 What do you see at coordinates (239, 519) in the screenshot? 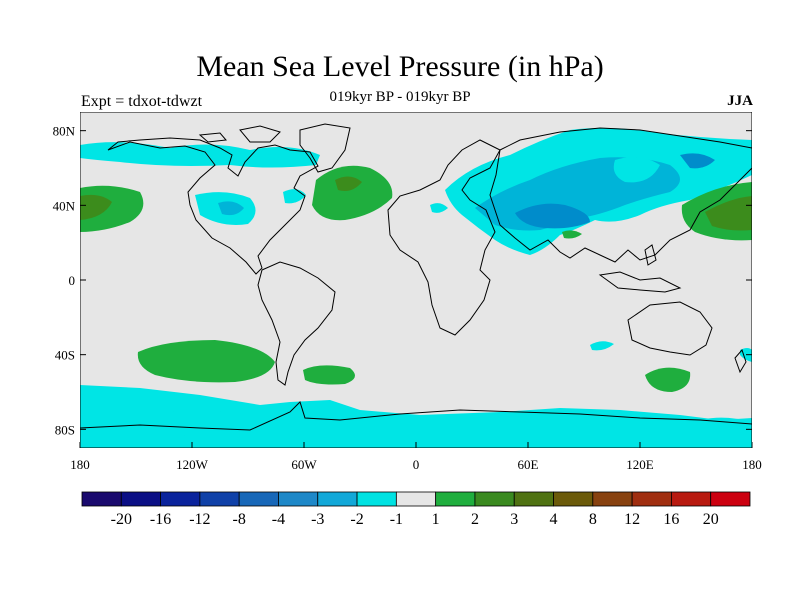
I see `colorbar-label: -8` at bounding box center [239, 519].